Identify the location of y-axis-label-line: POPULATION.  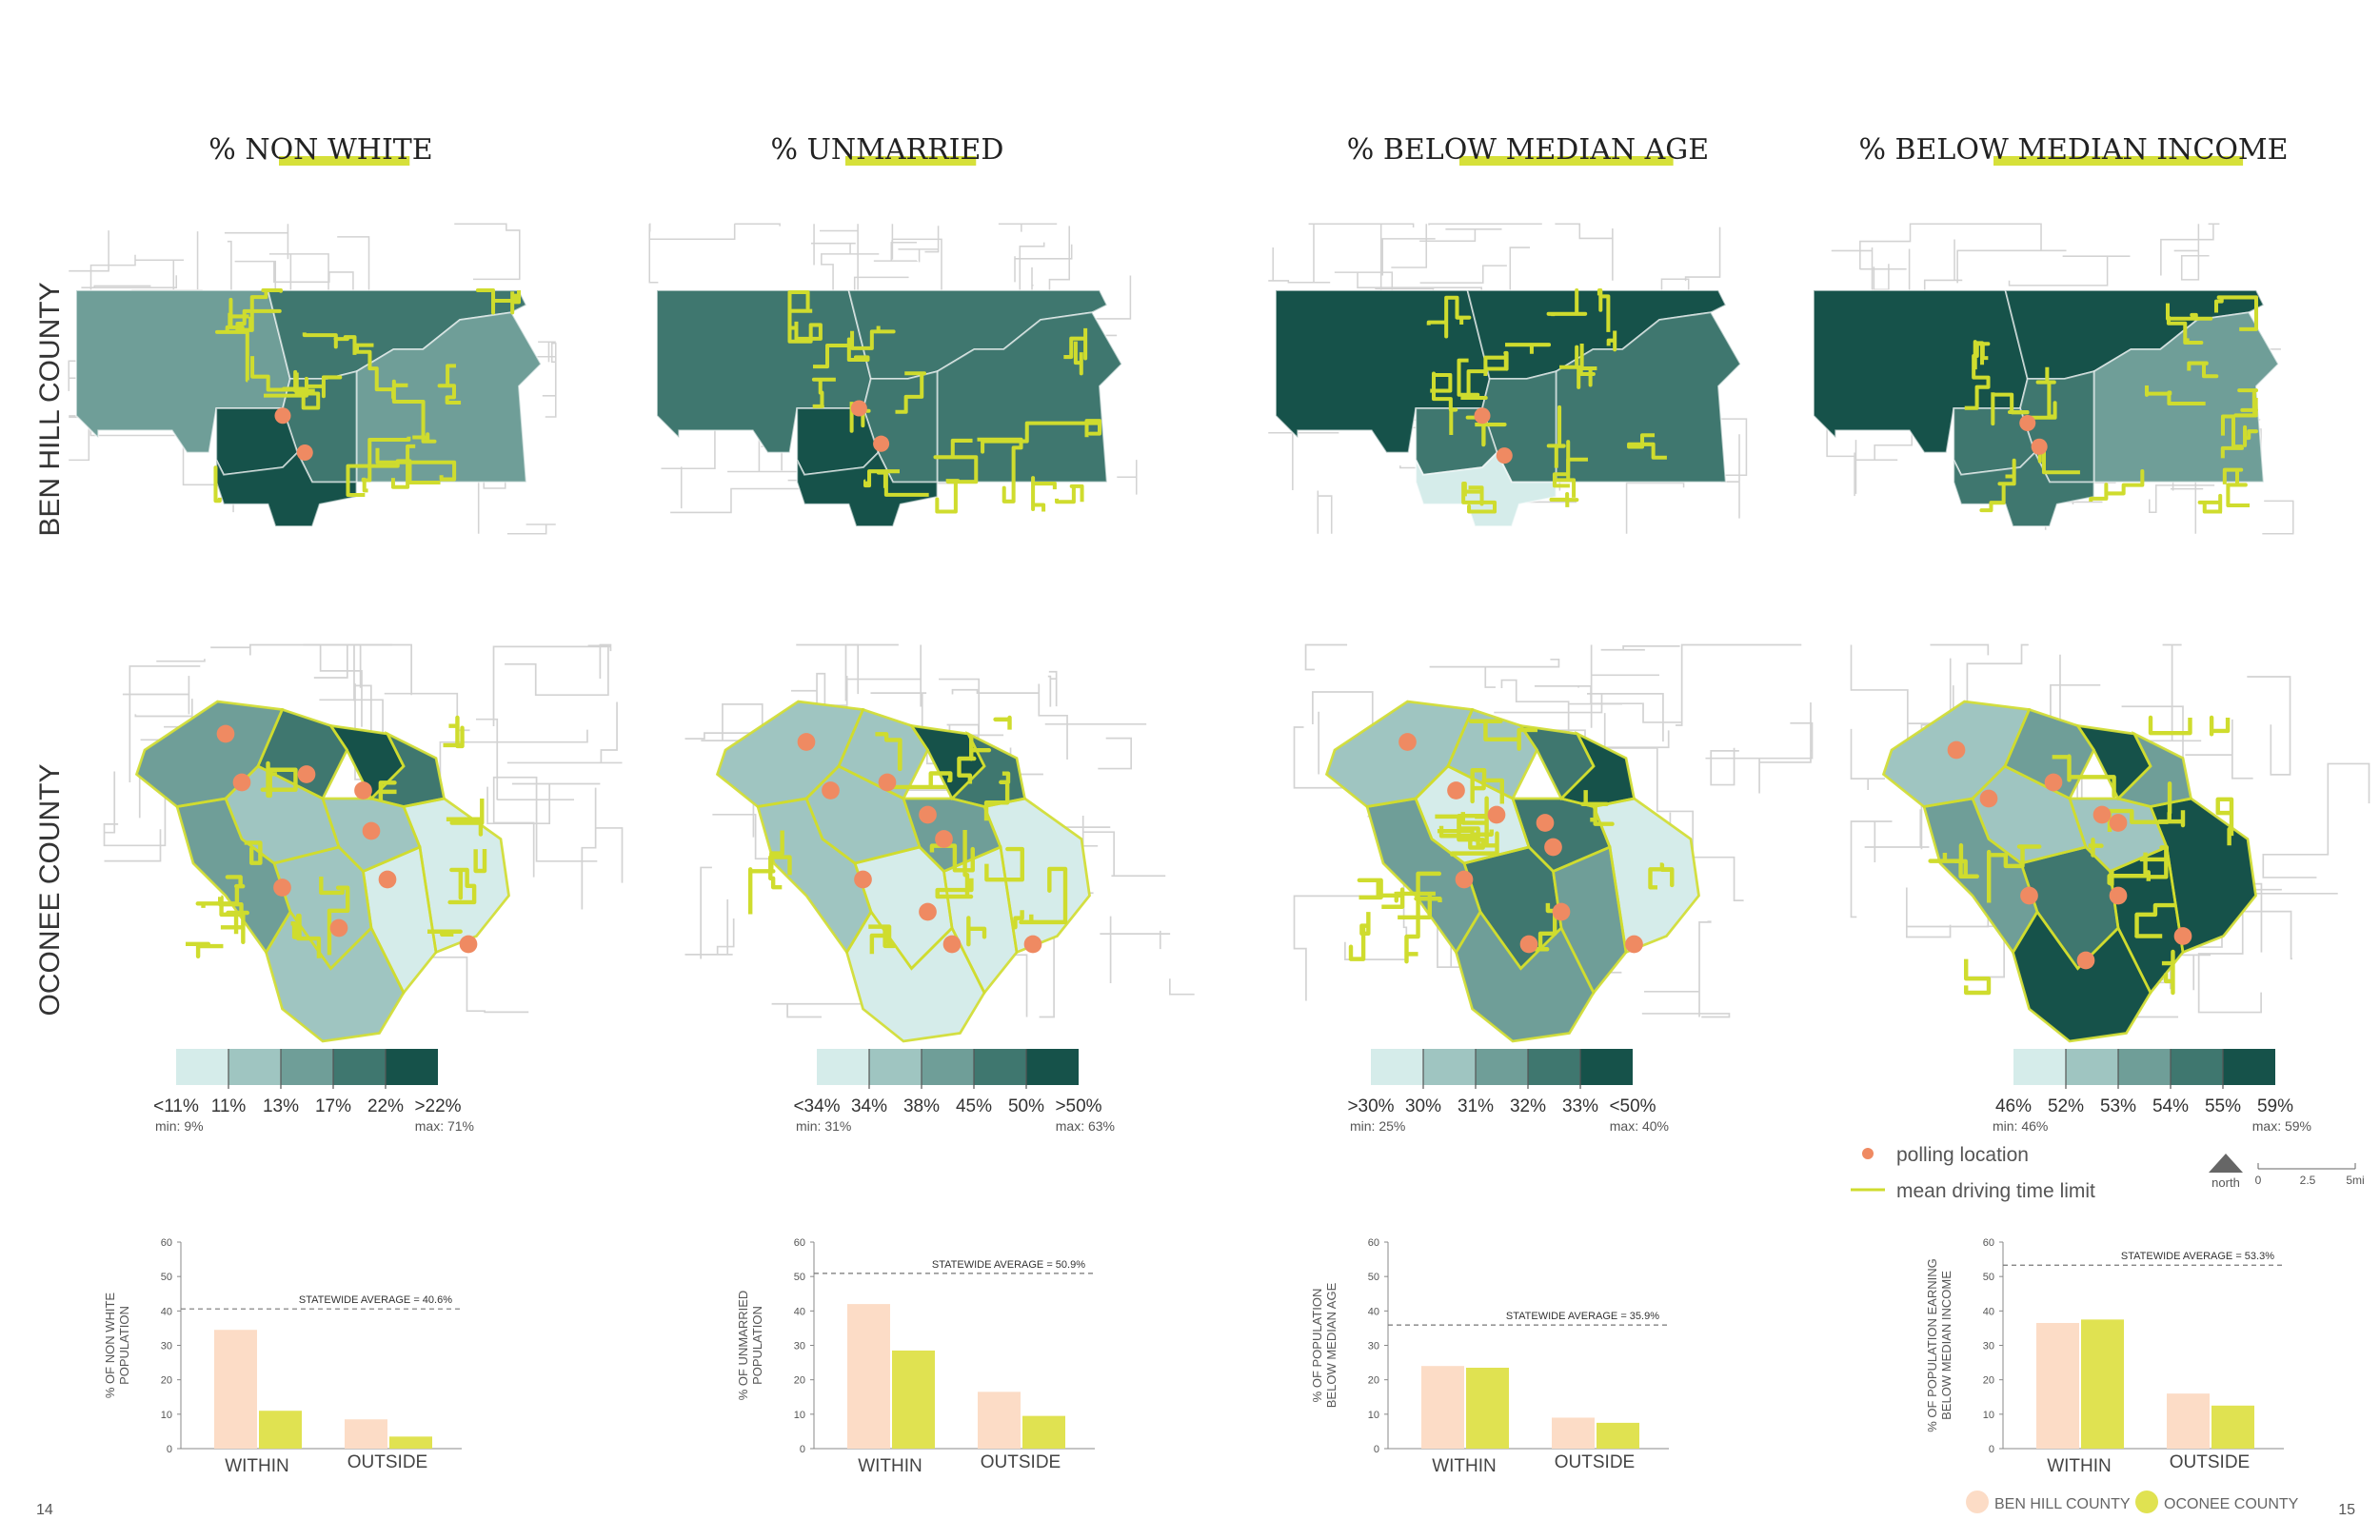
(124, 1345).